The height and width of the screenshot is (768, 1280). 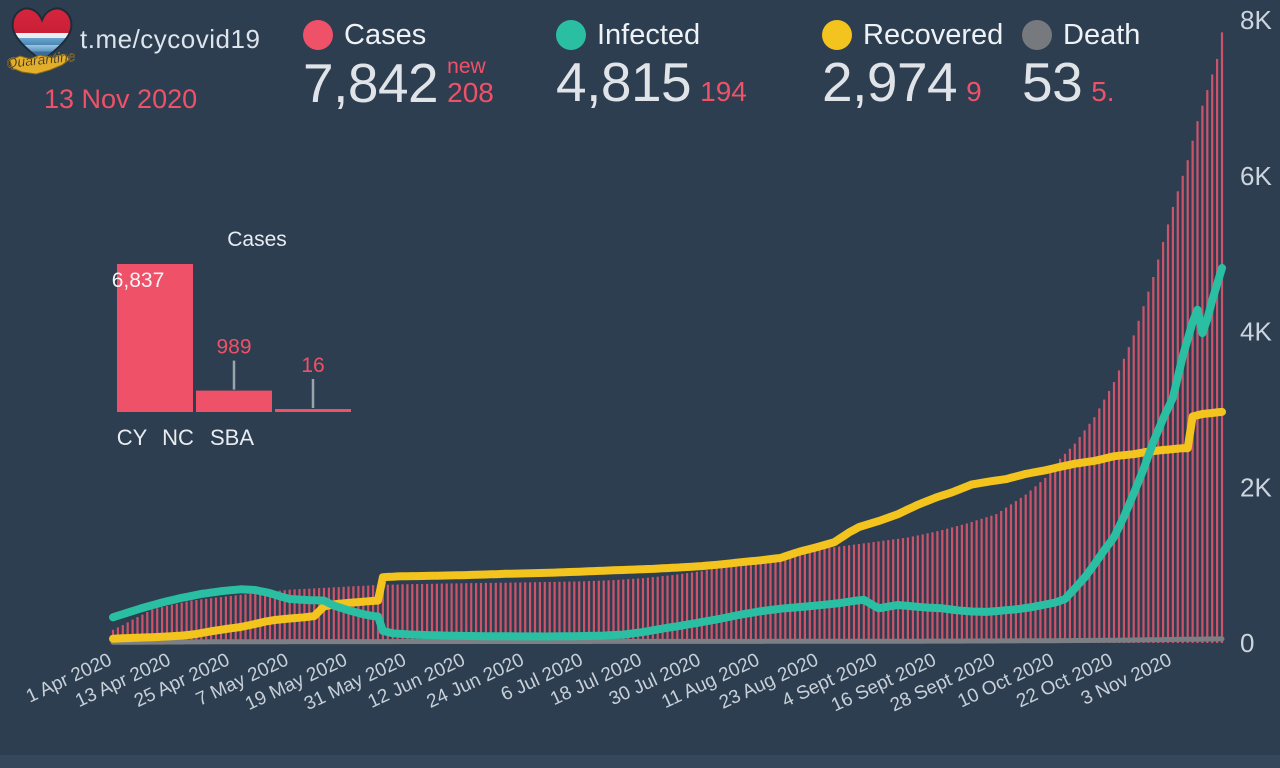 What do you see at coordinates (1037, 35) in the screenshot?
I see `death-legend-dot-icon` at bounding box center [1037, 35].